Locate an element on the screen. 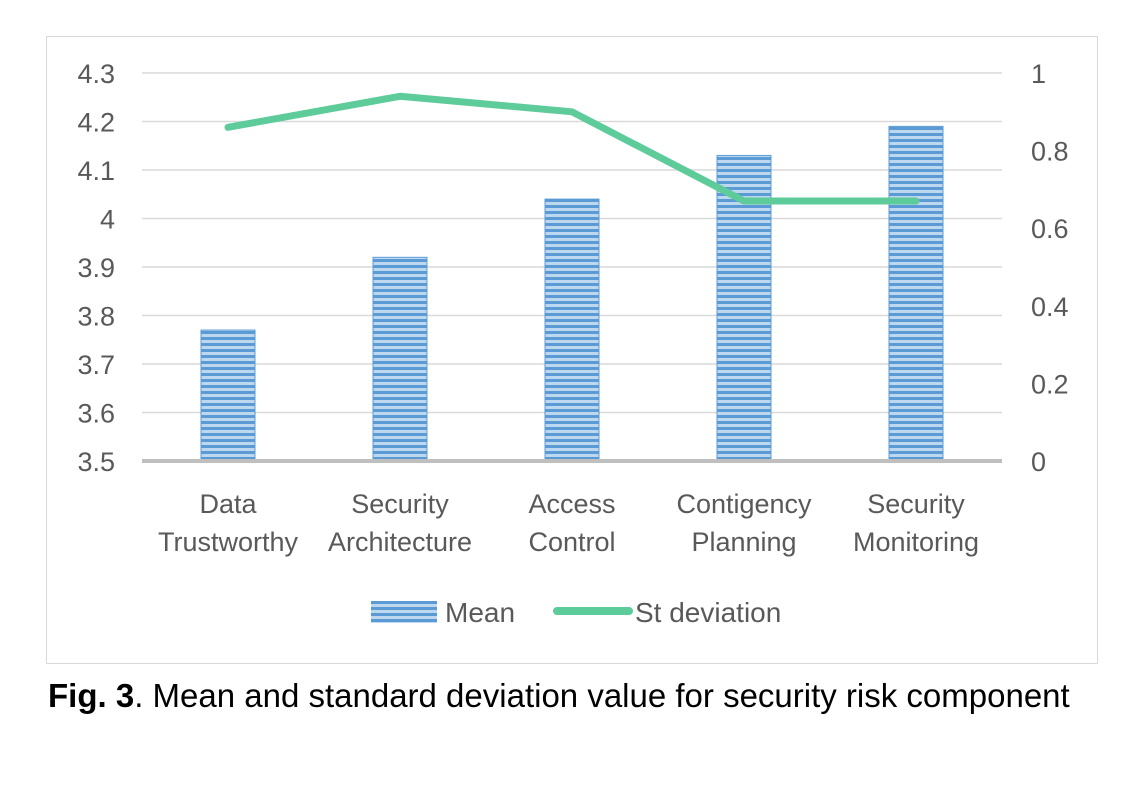 The image size is (1140, 788). right-axis-tick-label: 0 is located at coordinates (1038, 462).